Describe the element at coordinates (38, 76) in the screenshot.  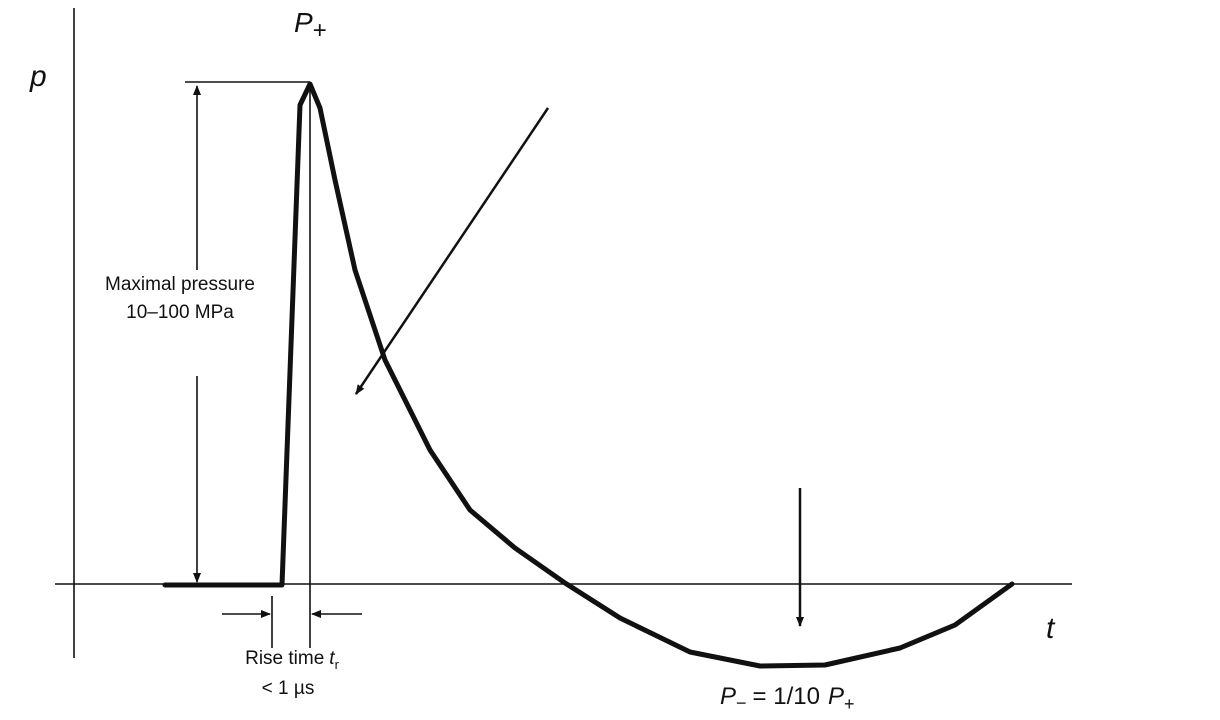
I see `y-axis-label: p` at that location.